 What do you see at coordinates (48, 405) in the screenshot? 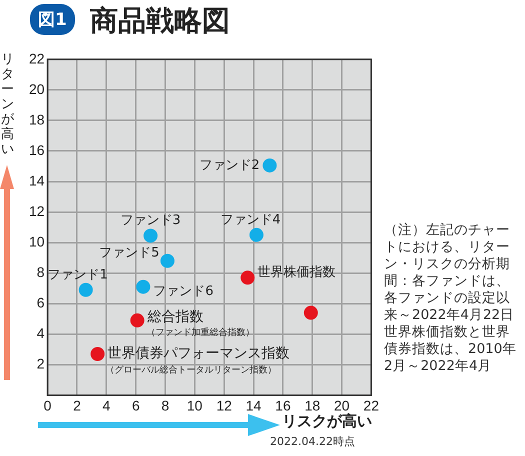
I see `x-tick-label: 0` at bounding box center [48, 405].